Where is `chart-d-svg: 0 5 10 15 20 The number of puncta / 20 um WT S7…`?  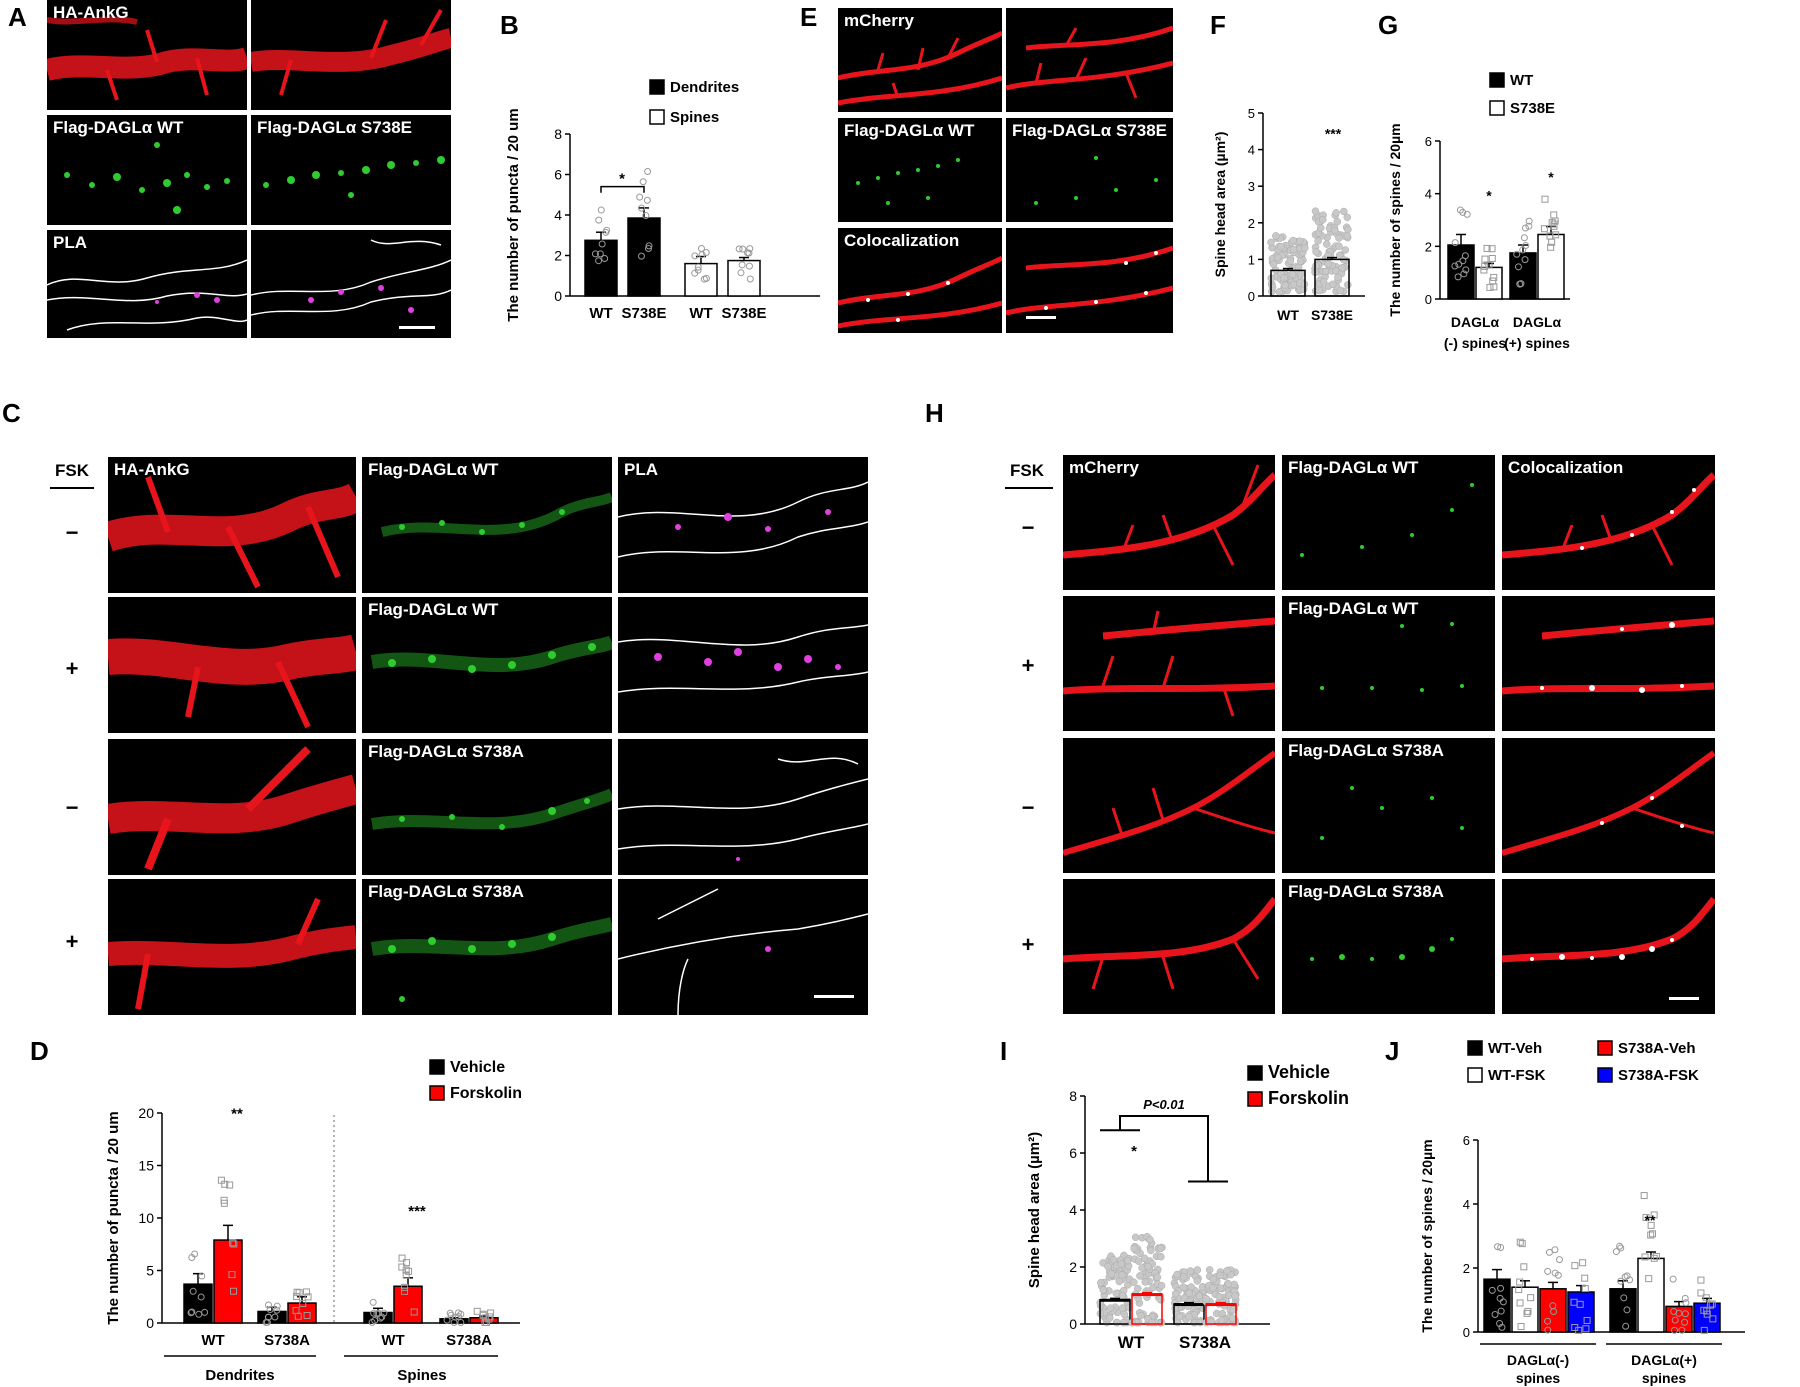 chart-d-svg: 0 5 10 15 20 The number of puncta / 20 um WT S7… is located at coordinates (313, 1221).